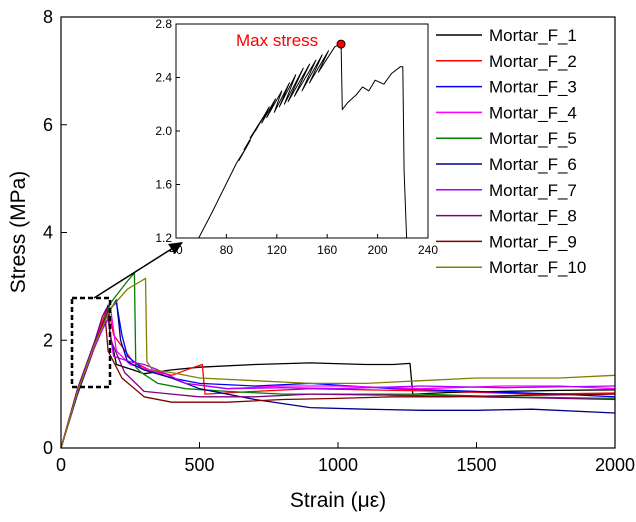  I want to click on zoom-region-box, so click(91, 342).